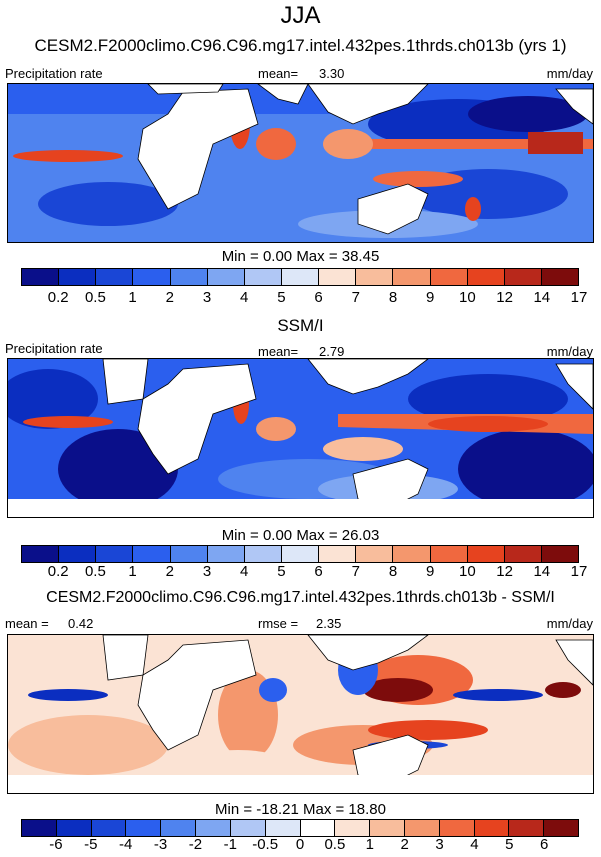 The height and width of the screenshot is (857, 601). What do you see at coordinates (278, 623) in the screenshot?
I see `panel3-rmse-label: rmse =` at bounding box center [278, 623].